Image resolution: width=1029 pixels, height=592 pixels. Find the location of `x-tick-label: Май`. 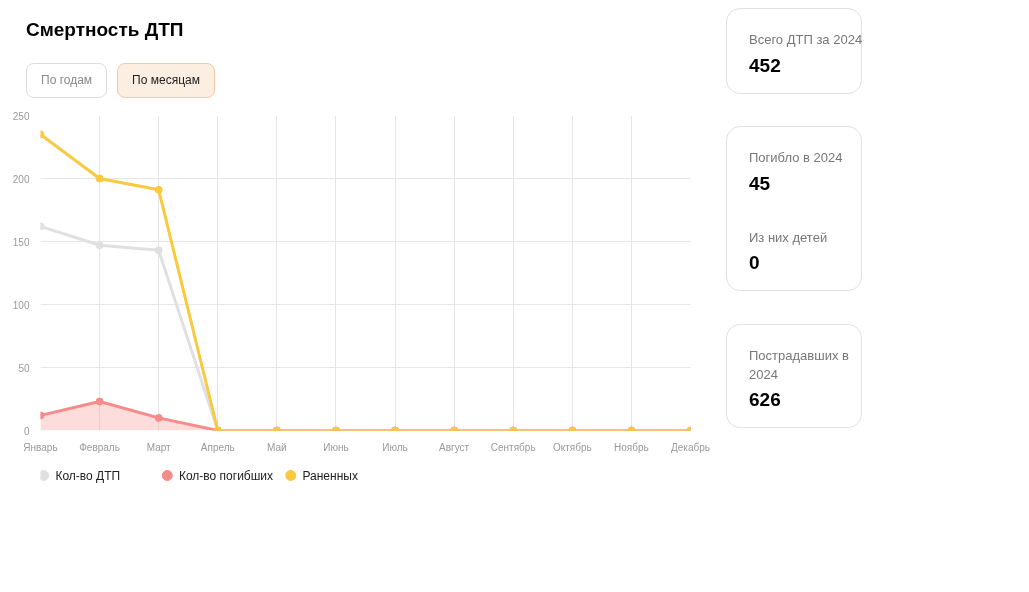

x-tick-label: Май is located at coordinates (277, 447).